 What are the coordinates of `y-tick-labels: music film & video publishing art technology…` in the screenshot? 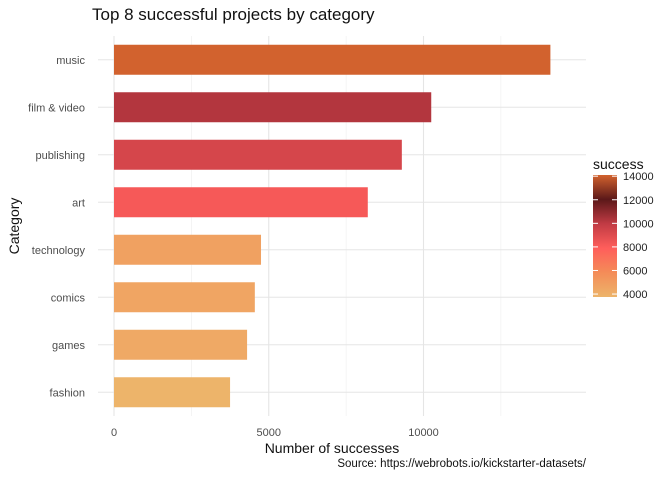 It's located at (56, 227).